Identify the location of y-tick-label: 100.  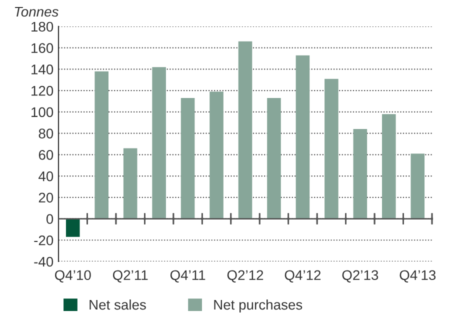
(43, 112).